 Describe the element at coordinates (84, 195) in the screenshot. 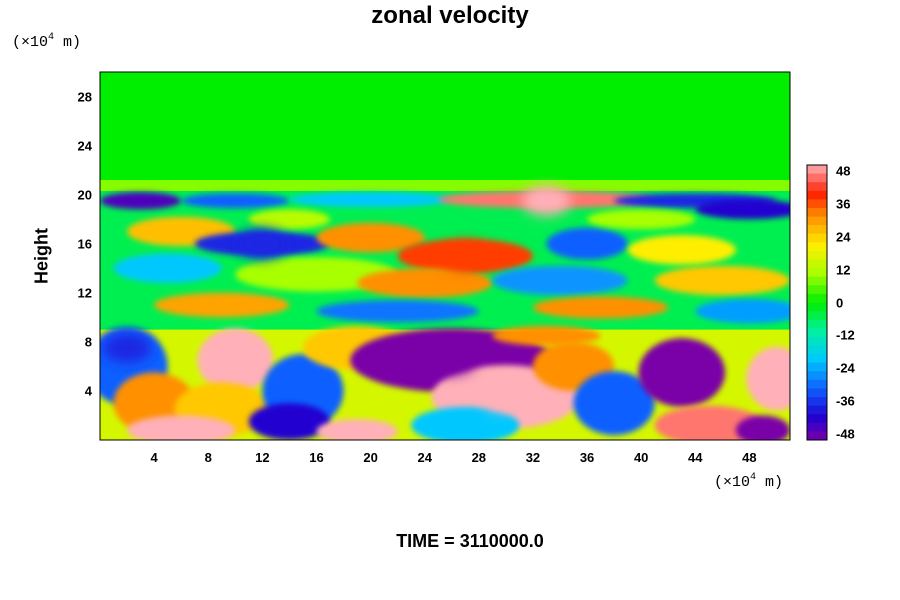

I see `y-tick-label: 20` at that location.